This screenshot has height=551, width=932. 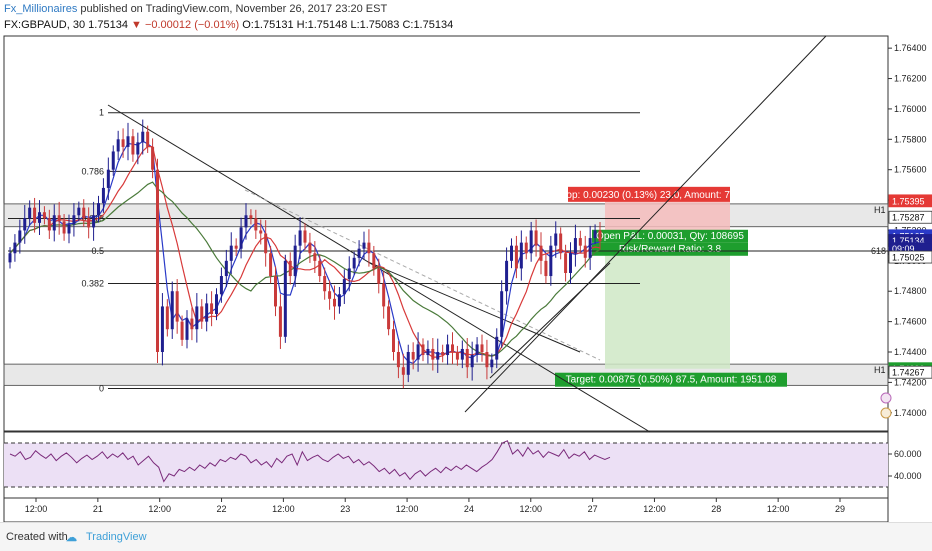 What do you see at coordinates (41, 9) in the screenshot?
I see `author-link: Fx_Millionaires` at bounding box center [41, 9].